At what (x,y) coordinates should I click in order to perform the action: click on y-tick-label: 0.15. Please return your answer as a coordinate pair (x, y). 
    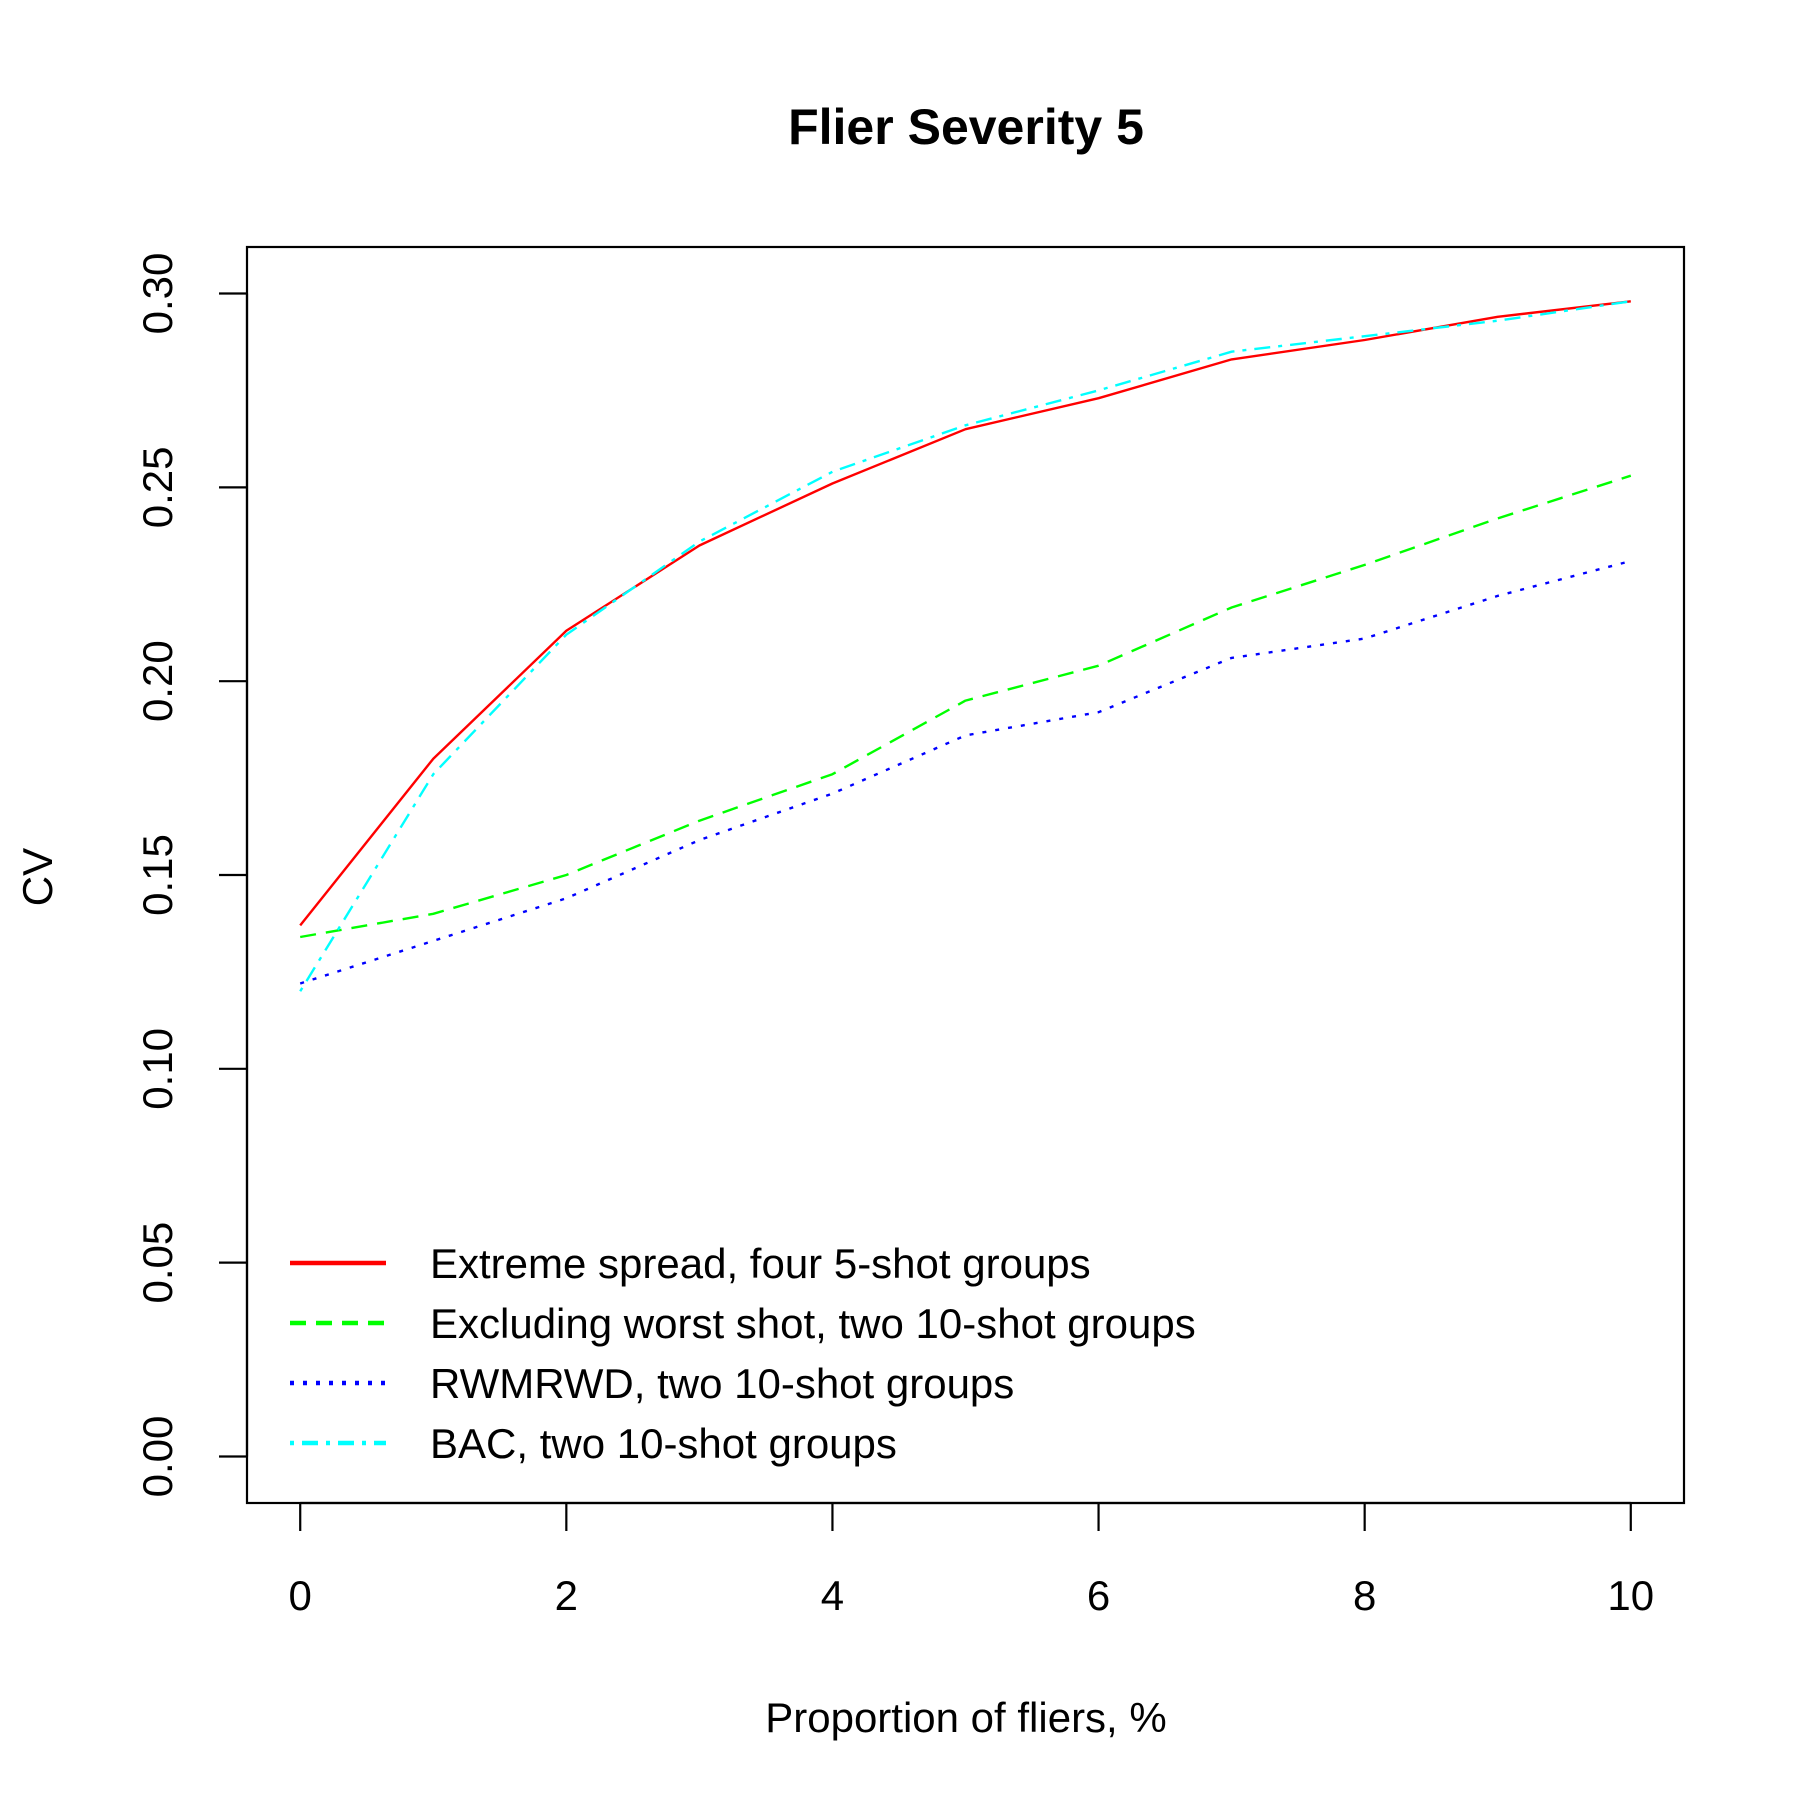
    Looking at the image, I should click on (157, 875).